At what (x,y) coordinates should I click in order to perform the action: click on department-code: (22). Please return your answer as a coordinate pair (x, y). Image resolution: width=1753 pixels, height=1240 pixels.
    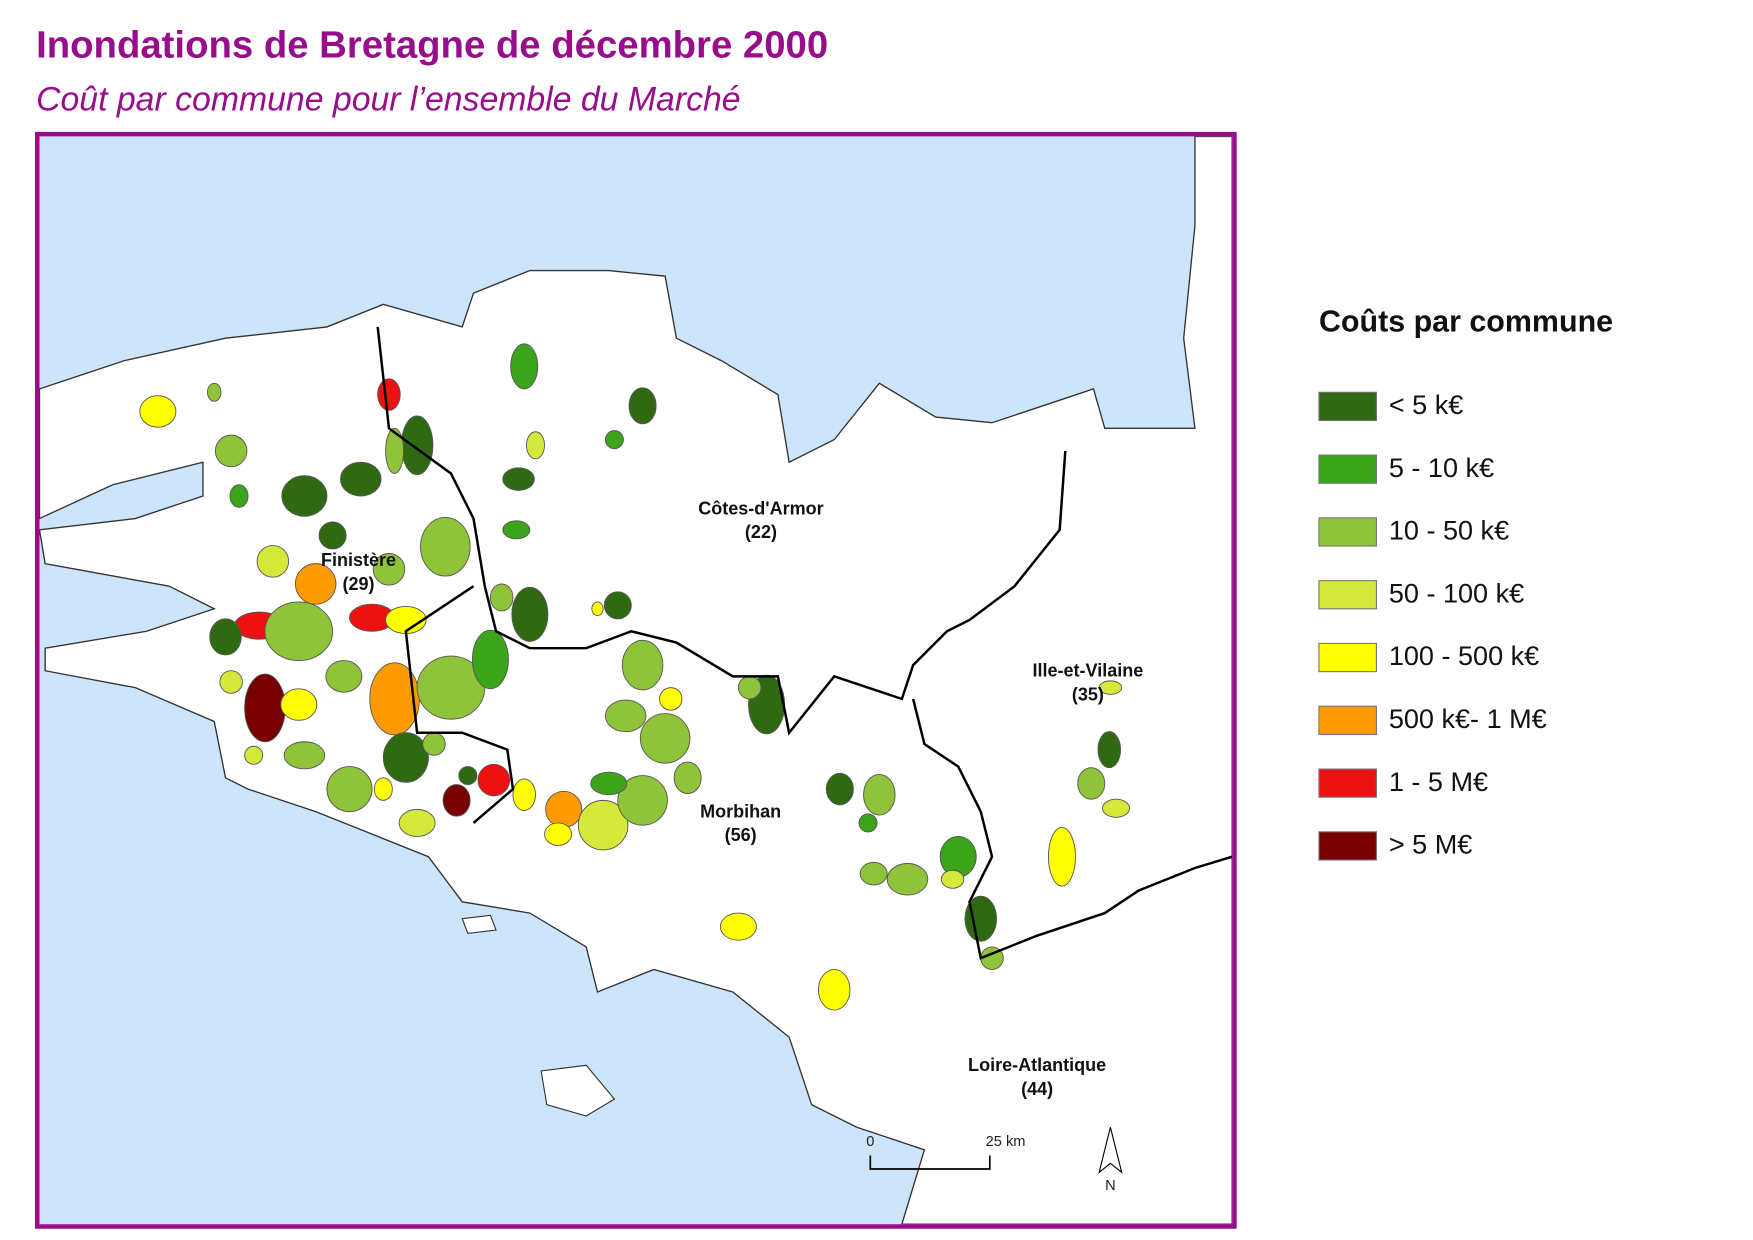
    Looking at the image, I should click on (761, 532).